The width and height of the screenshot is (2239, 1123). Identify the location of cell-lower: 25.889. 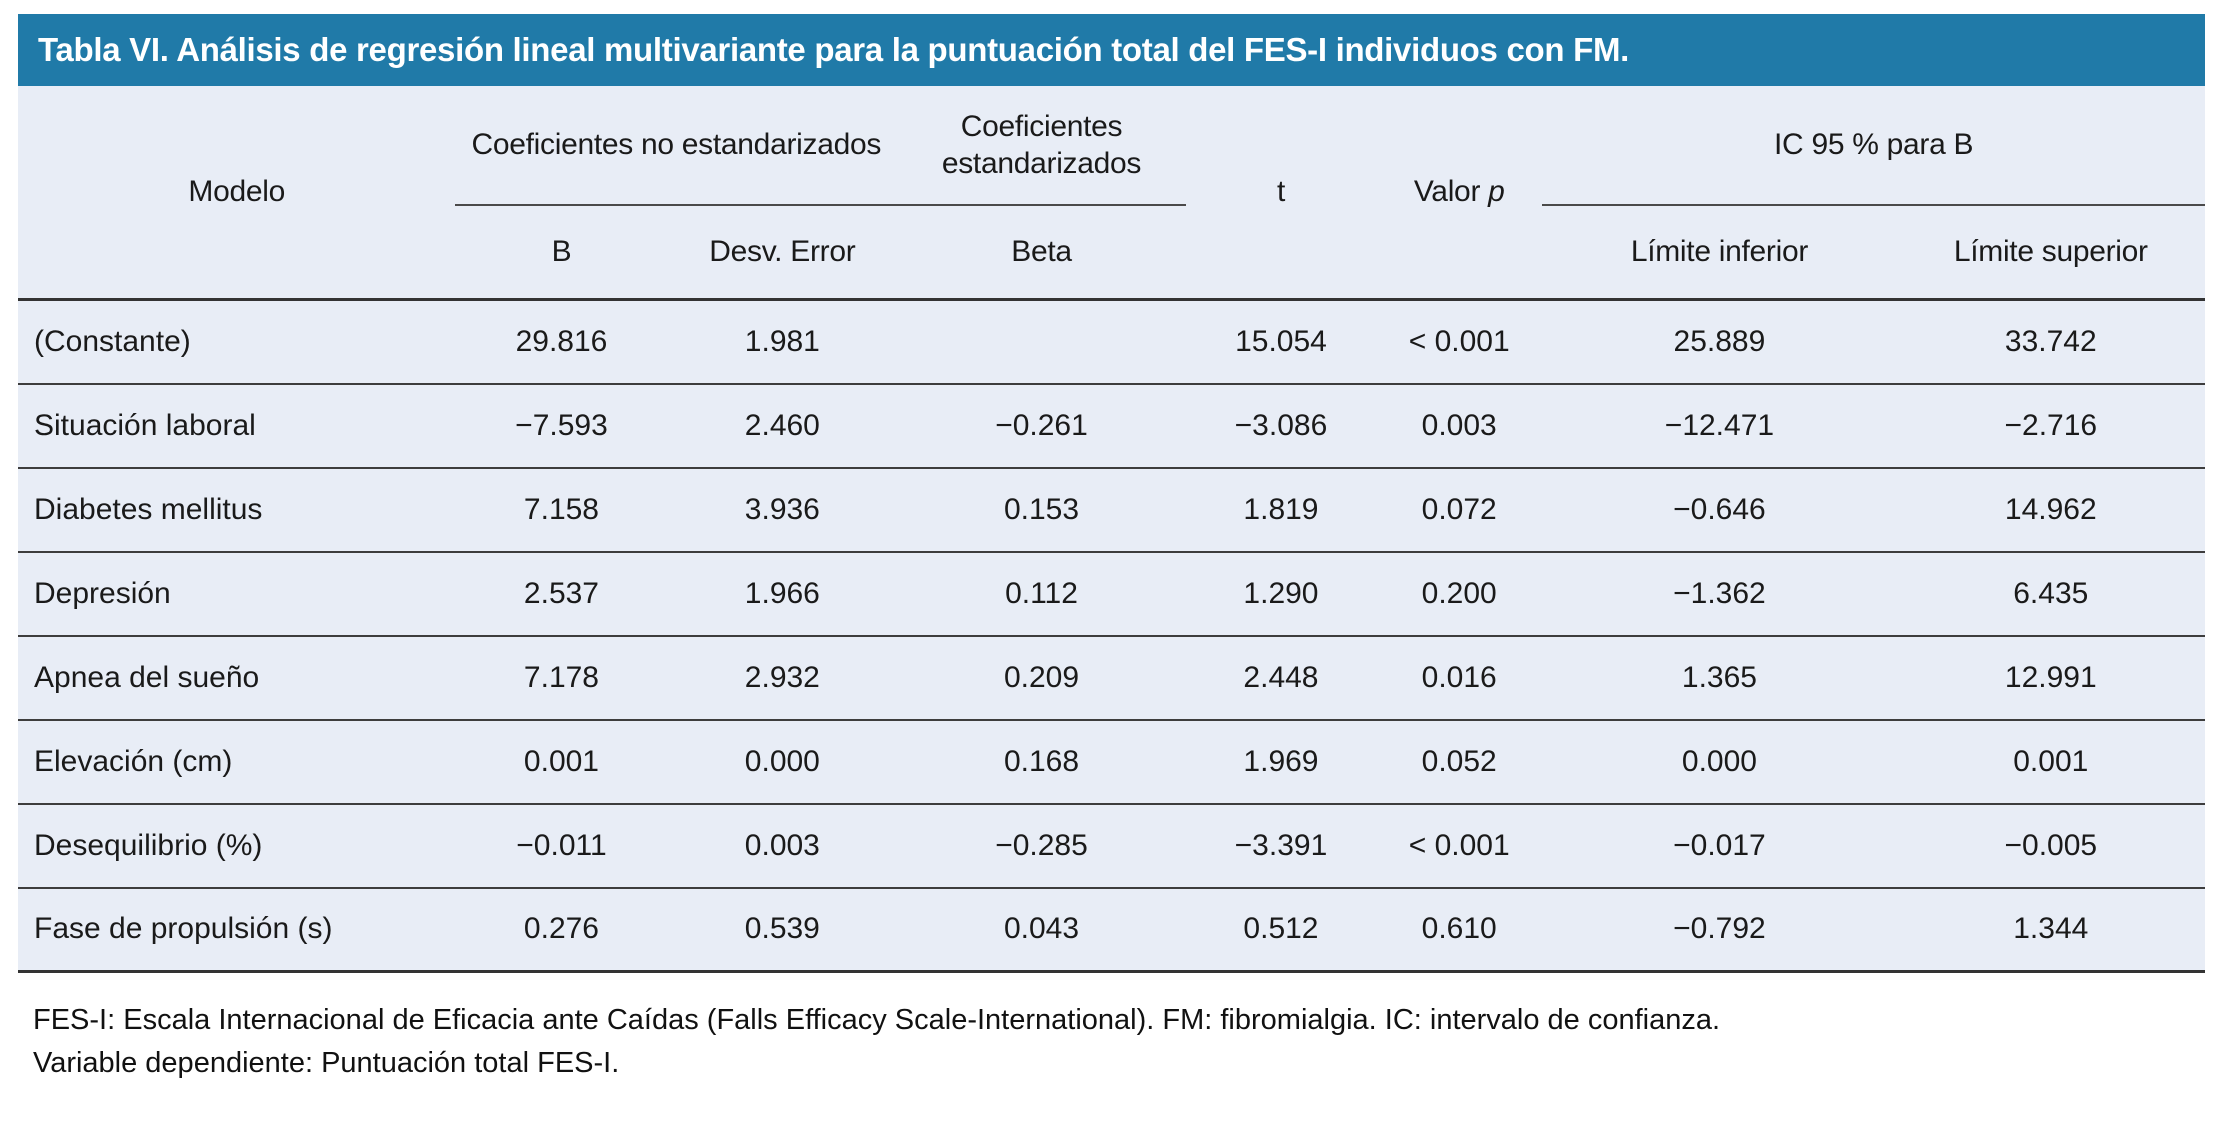
(1719, 341).